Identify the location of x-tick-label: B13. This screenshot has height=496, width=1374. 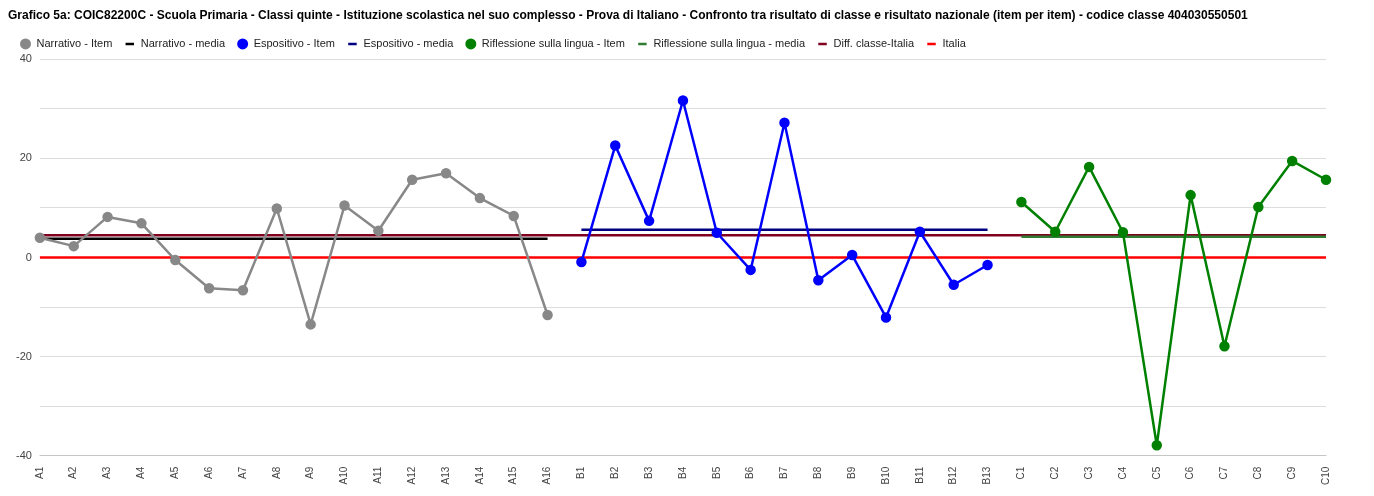
(987, 475).